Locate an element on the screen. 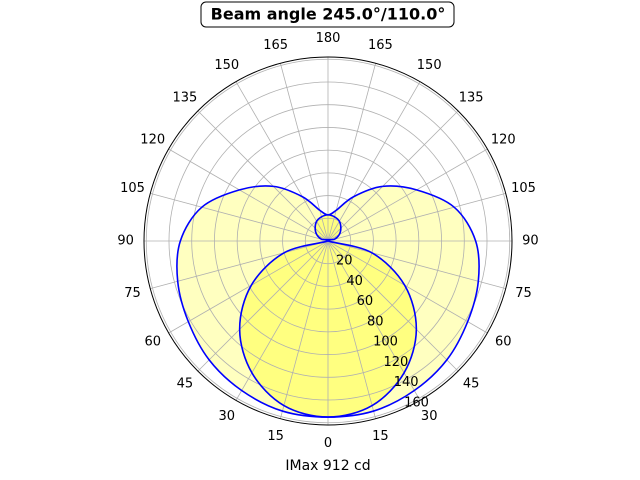  title-box is located at coordinates (327, 14).